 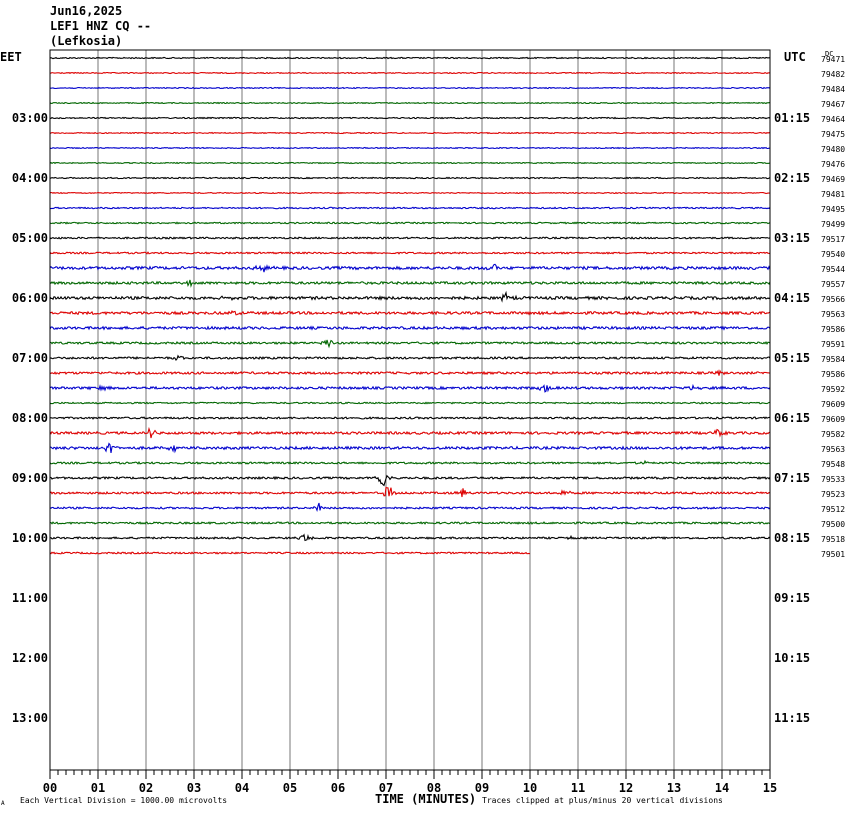 What do you see at coordinates (194, 788) in the screenshot?
I see `x-tick-label-03: 03` at bounding box center [194, 788].